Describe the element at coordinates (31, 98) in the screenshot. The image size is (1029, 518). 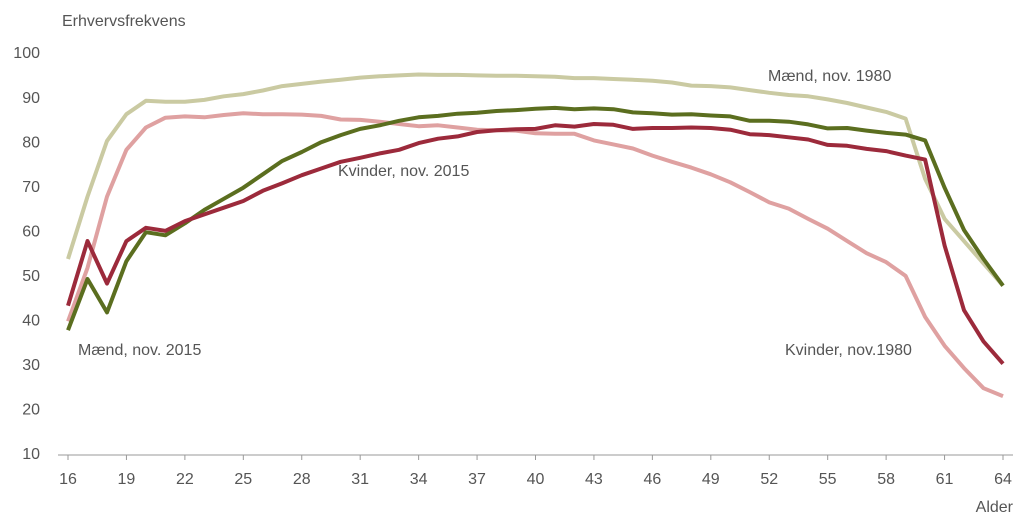
I see `y-tick-label: 90` at that location.